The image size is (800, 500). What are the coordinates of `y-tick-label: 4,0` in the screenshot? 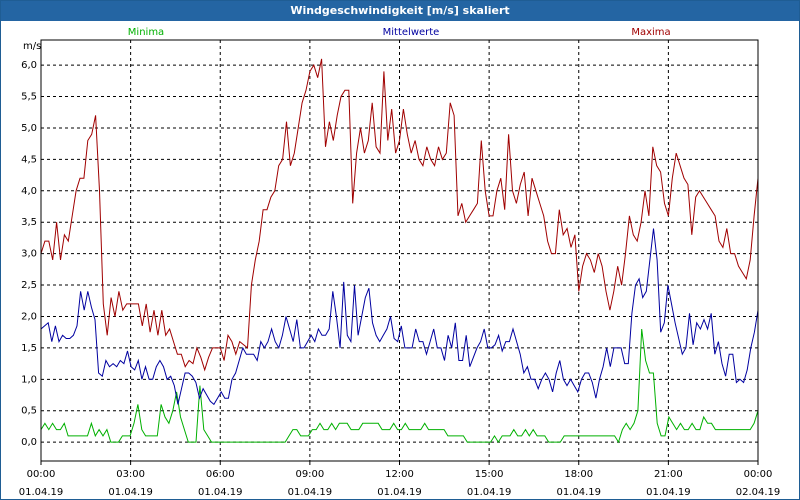 It's located at (29, 191).